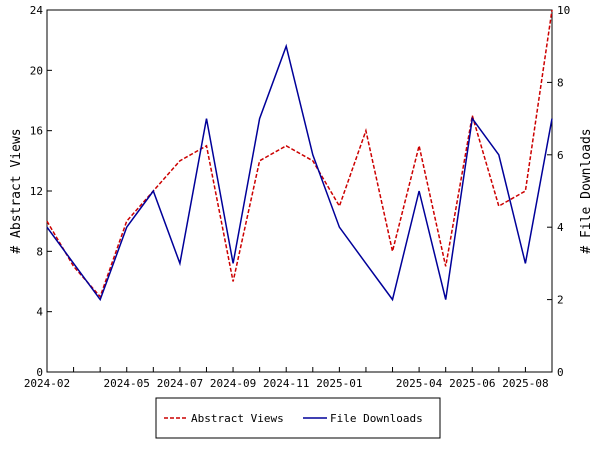 The width and height of the screenshot is (600, 450). Describe the element at coordinates (237, 418) in the screenshot. I see `legend-label-abstract-views: Abstract Views` at that location.